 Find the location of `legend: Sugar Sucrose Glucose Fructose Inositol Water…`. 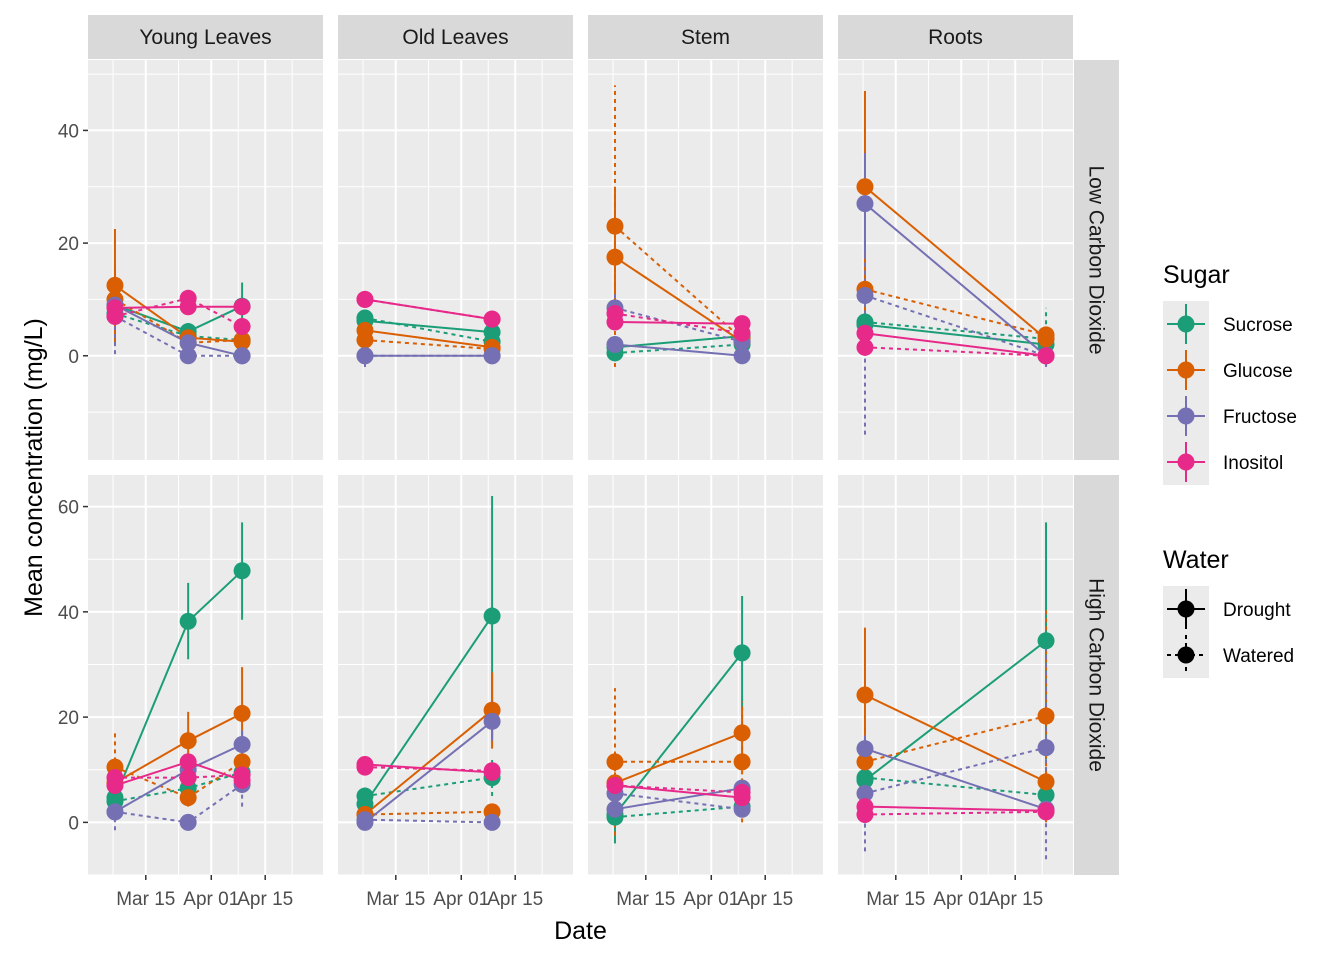

legend: Sugar Sucrose Glucose Fructose Inositol Water… is located at coordinates (1230, 469).